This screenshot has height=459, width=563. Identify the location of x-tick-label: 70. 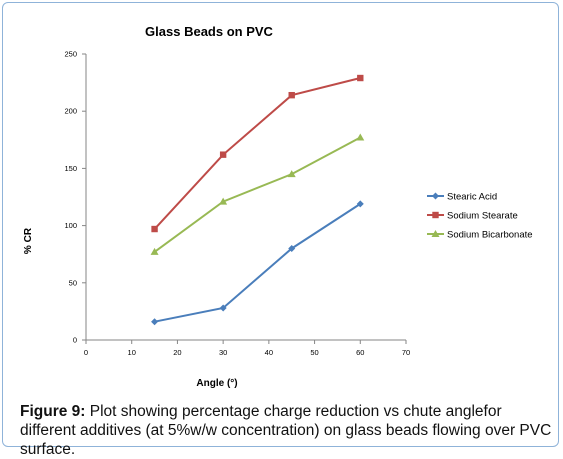
(406, 352).